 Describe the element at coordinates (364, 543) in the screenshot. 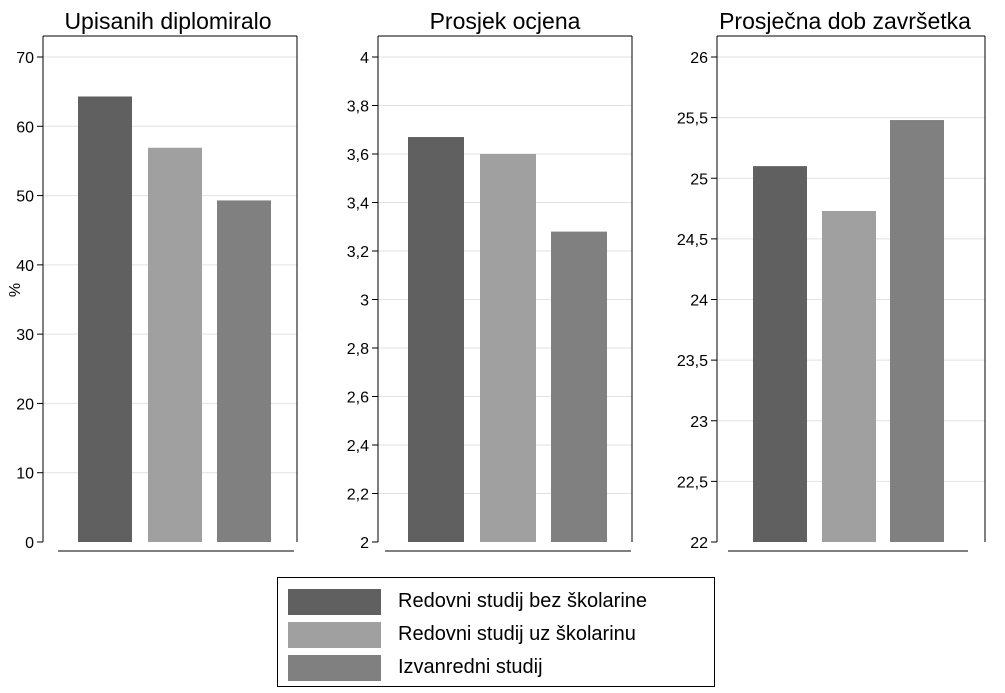

I see `y-tick-label: 2` at that location.